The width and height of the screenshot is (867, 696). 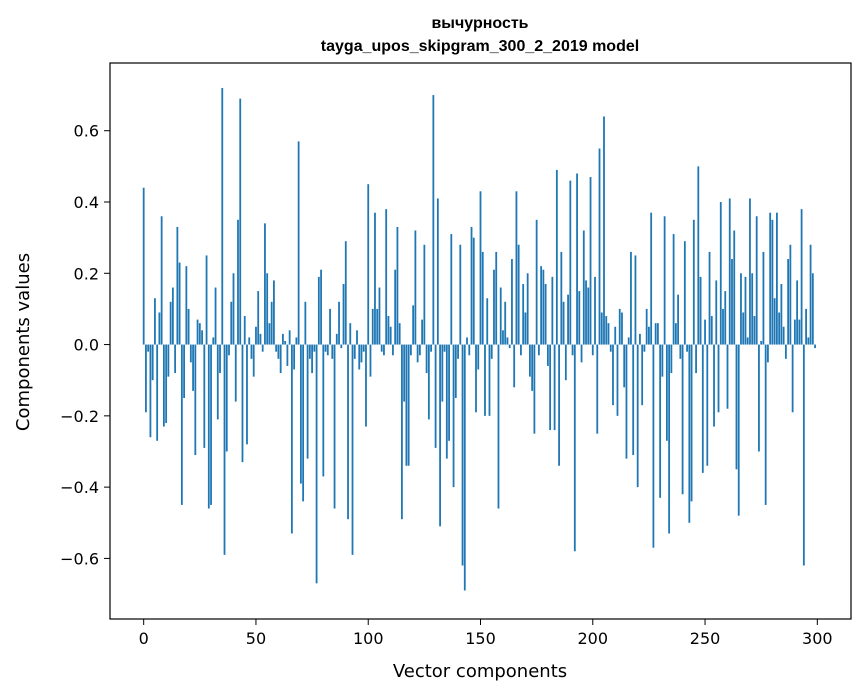 What do you see at coordinates (592, 638) in the screenshot?
I see `x-tick-label: 200` at bounding box center [592, 638].